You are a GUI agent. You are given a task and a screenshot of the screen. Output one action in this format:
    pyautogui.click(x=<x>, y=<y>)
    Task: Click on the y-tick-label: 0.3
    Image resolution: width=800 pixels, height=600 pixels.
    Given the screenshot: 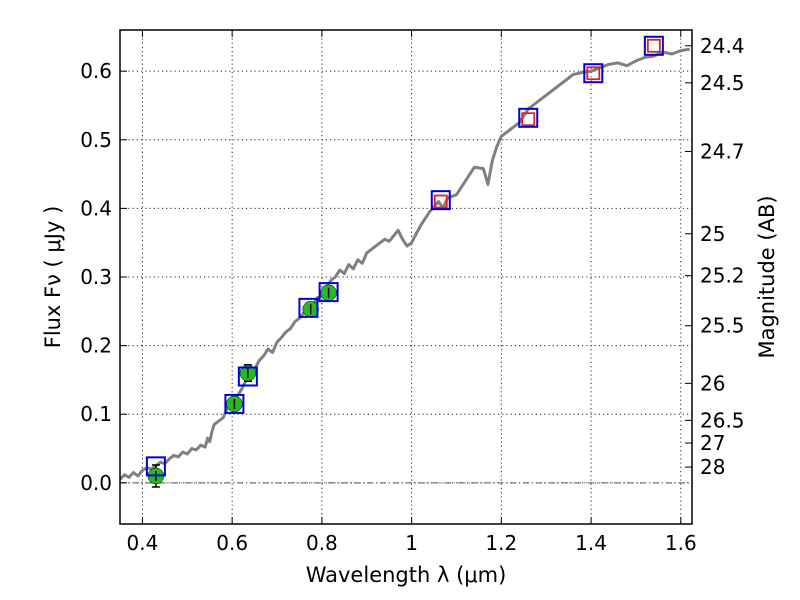 What is the action you would take?
    pyautogui.click(x=96, y=277)
    